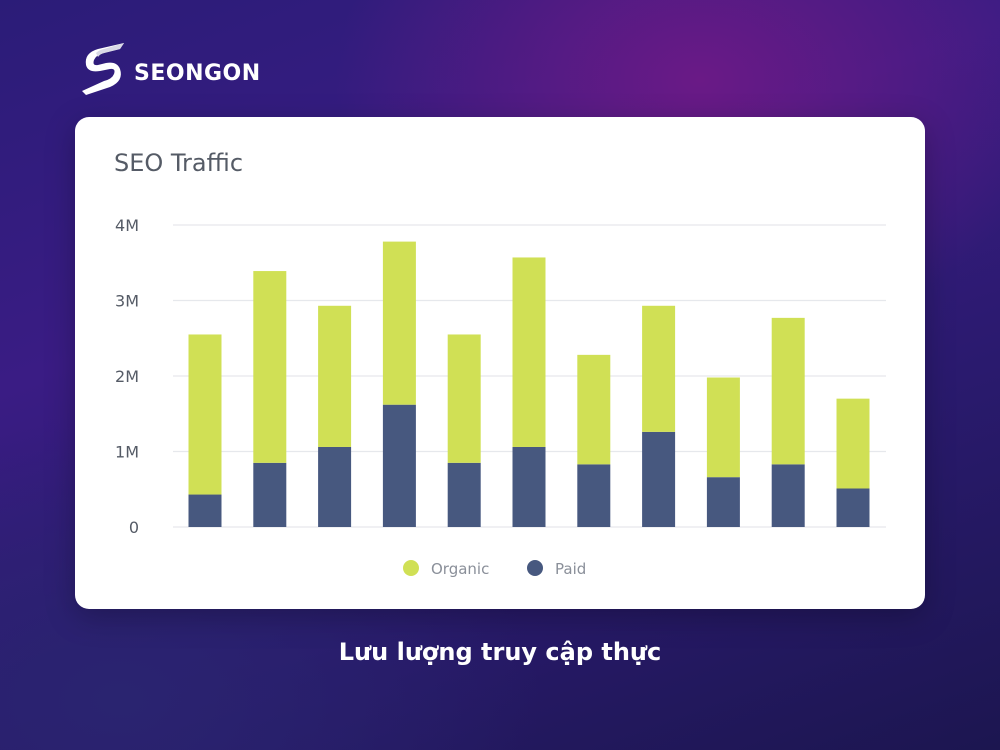  Describe the element at coordinates (134, 527) in the screenshot. I see `y-tick-label: 0` at that location.